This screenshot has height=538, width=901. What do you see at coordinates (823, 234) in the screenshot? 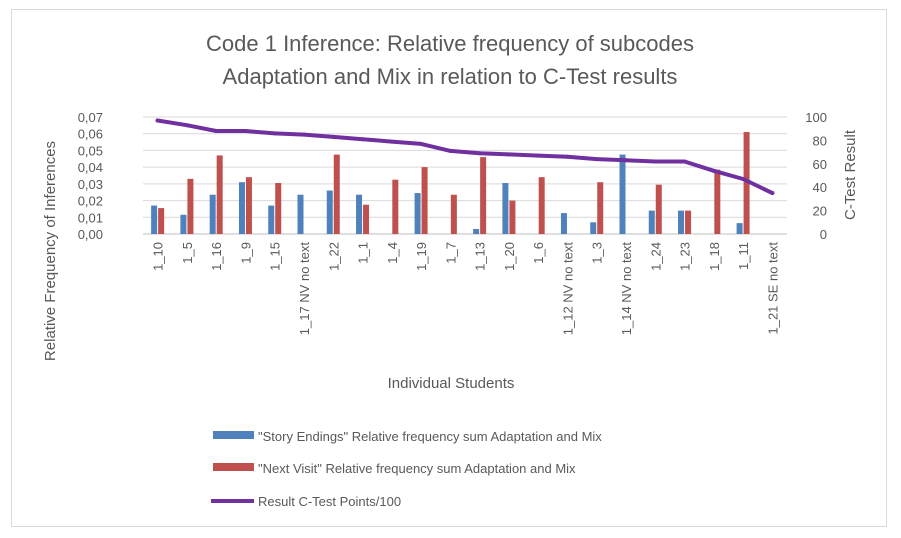
I see `y2-tick-label: 0` at bounding box center [823, 234].